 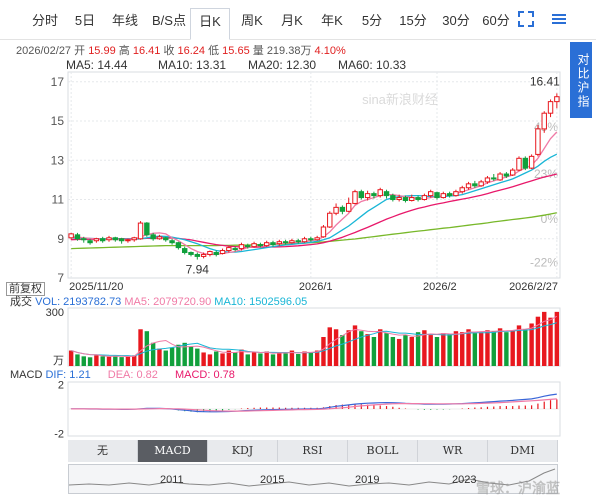 What do you see at coordinates (214, 51) in the screenshot?
I see `info-low-label: 低` at bounding box center [214, 51].